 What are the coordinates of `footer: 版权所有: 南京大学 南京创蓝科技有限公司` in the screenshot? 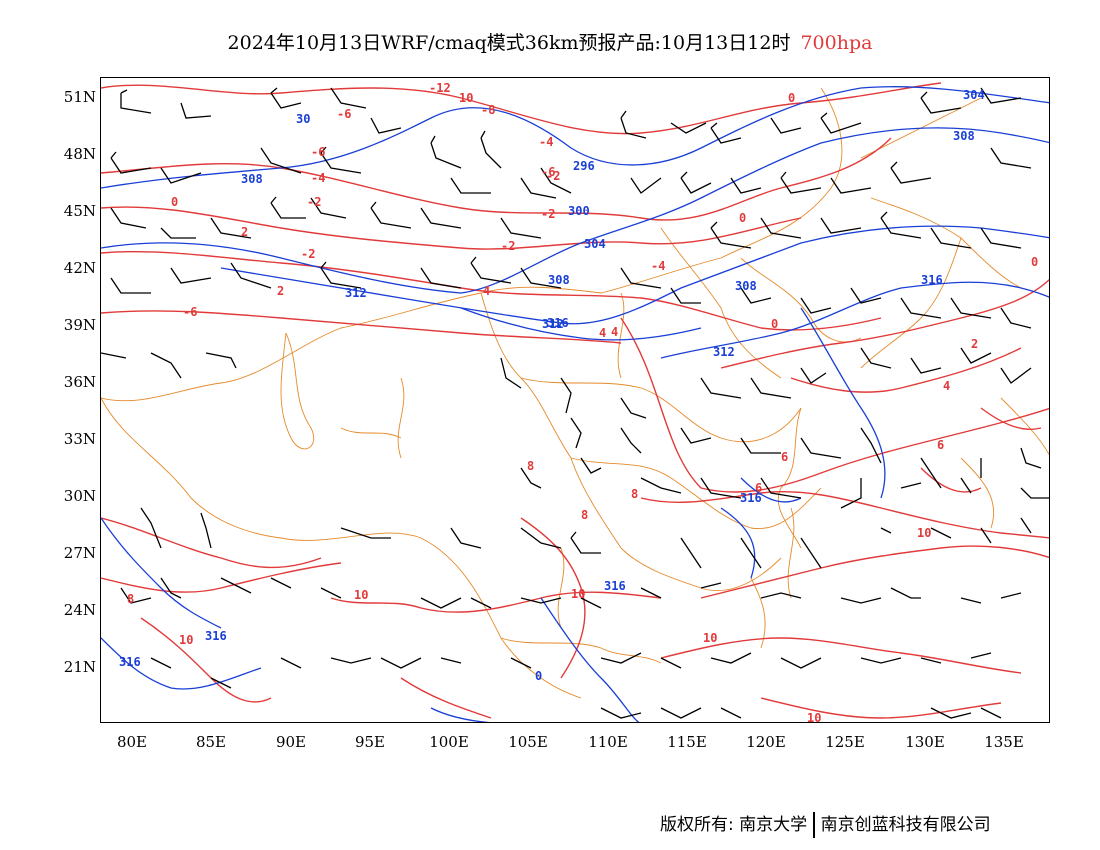 It's located at (825, 824).